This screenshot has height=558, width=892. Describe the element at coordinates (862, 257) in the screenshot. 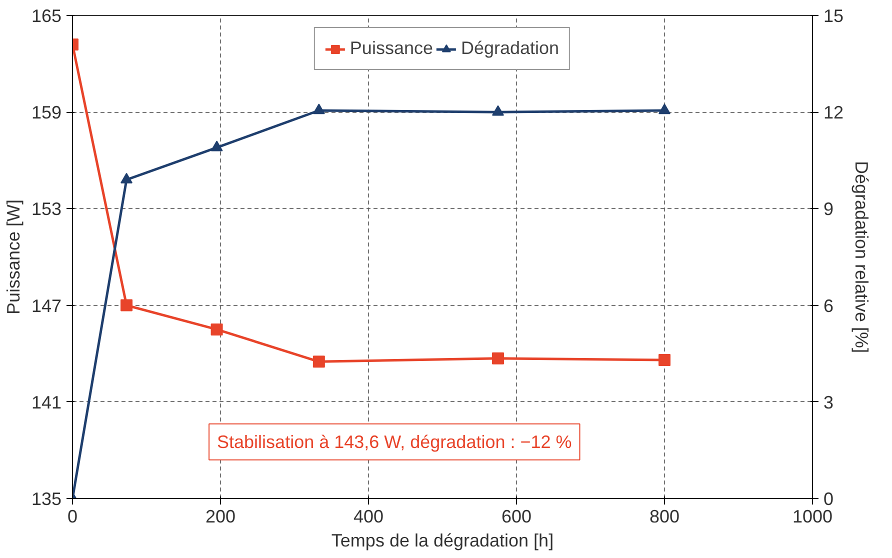

I see `y2-axis-title: Dégradation relative [%]` at that location.